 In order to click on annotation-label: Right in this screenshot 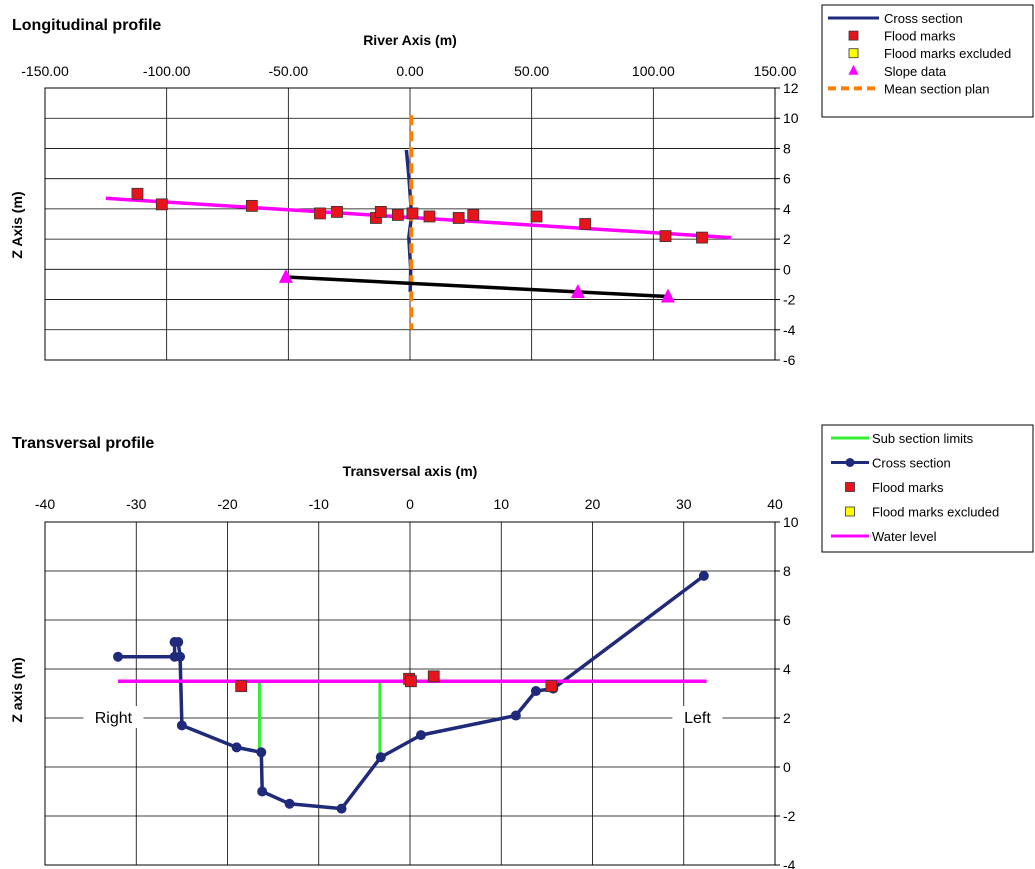, I will do `click(114, 718)`.